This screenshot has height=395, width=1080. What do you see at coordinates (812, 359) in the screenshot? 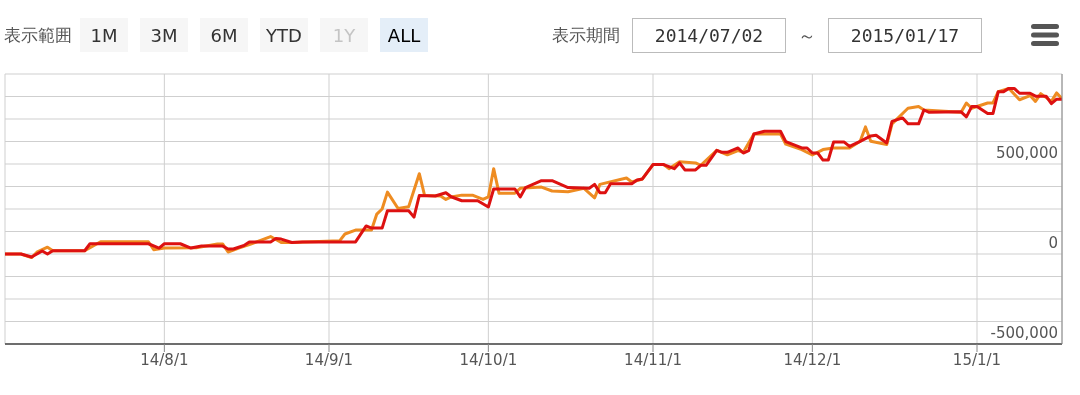
I see `x-tick-label: 14/12/1` at bounding box center [812, 359].